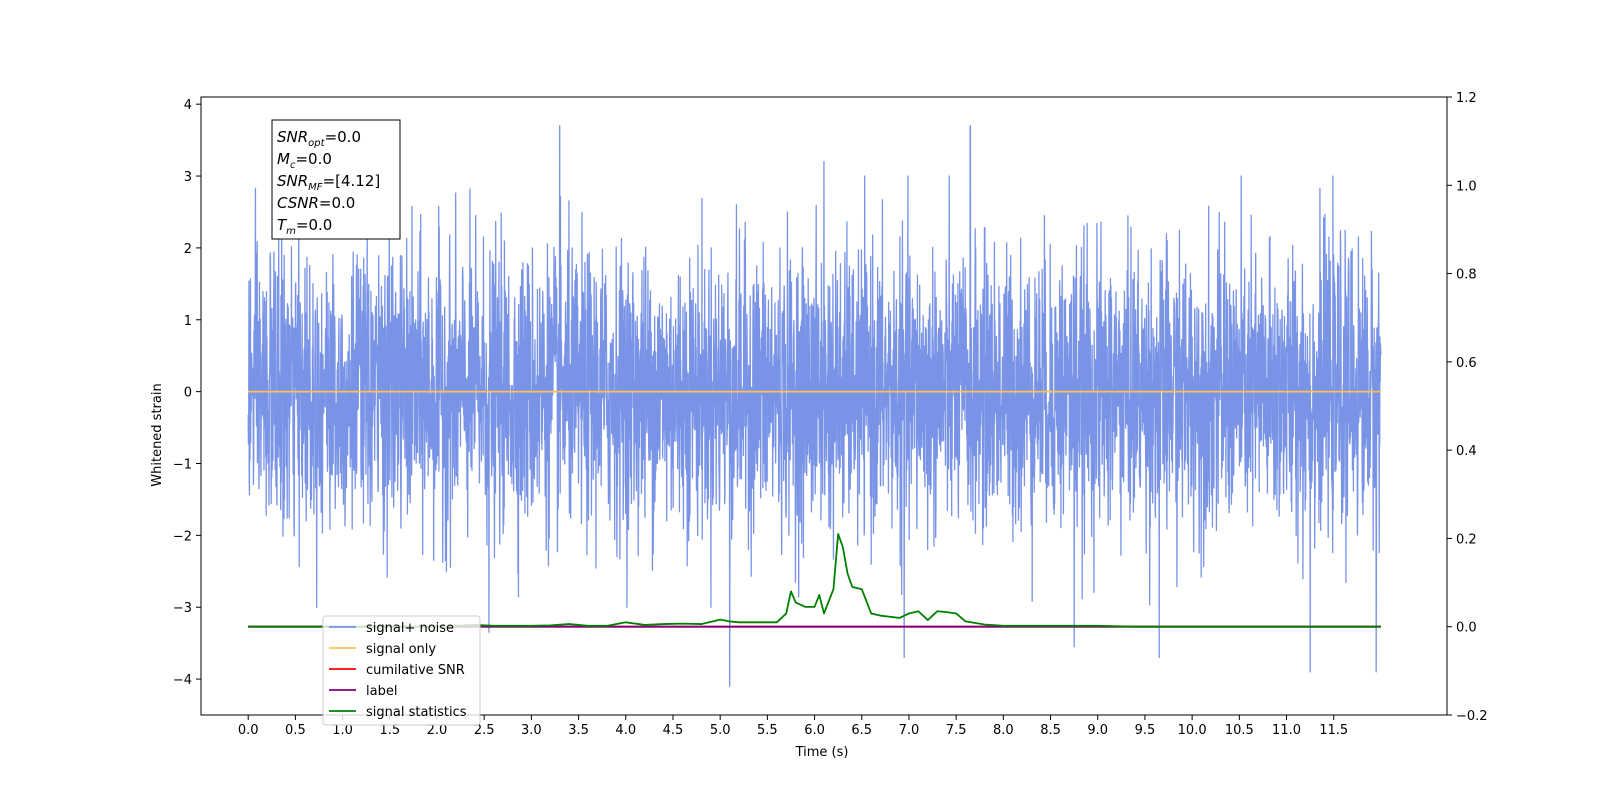 The width and height of the screenshot is (1600, 800). I want to click on x-tick-label: 9.5, so click(1145, 730).